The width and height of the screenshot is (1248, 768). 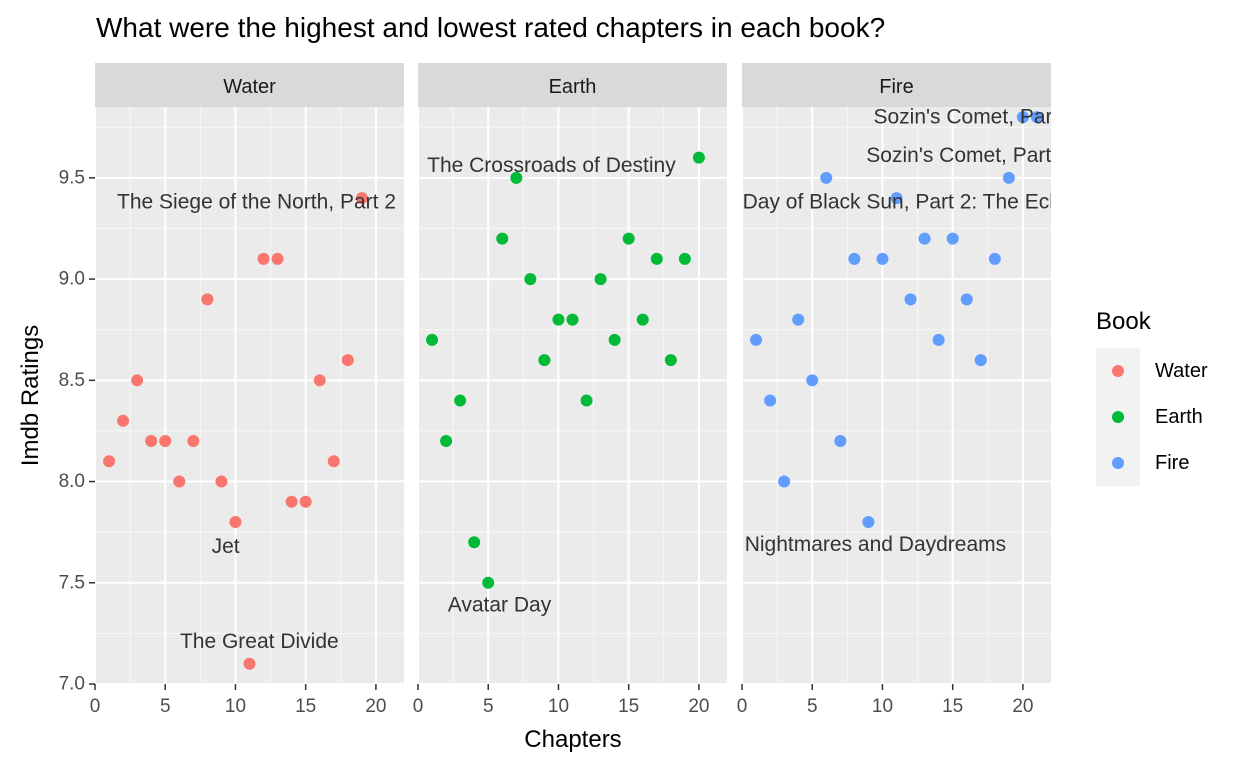 I want to click on annotation-label: The Siege of the North, Part 2, so click(x=256, y=202).